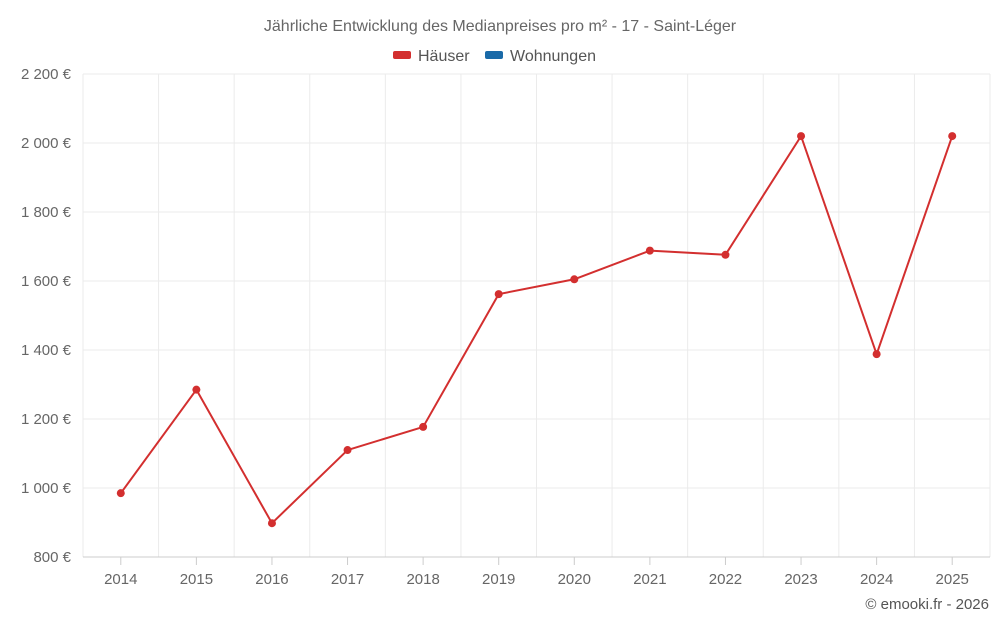 Image resolution: width=1000 pixels, height=625 pixels. I want to click on x-tick-label: 2022, so click(725, 579).